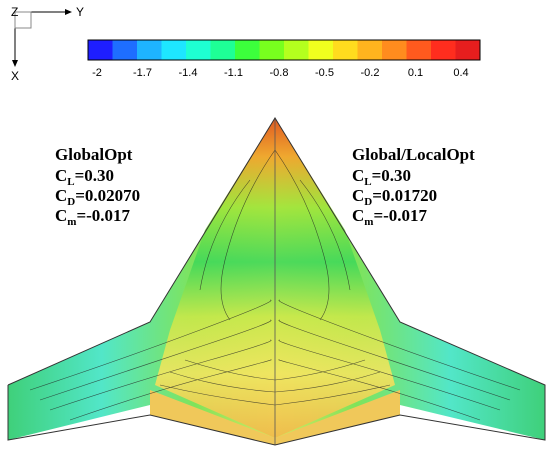  I want to click on colorbar-tick-label: 0.4, so click(460, 73).